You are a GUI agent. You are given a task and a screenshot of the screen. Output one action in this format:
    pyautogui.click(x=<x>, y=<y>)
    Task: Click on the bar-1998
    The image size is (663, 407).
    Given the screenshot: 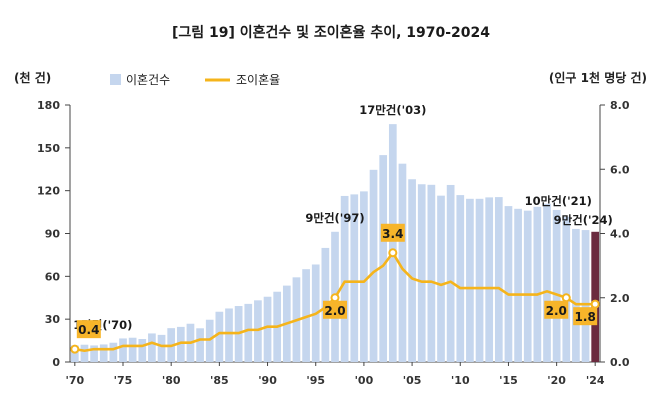 What is the action you would take?
    pyautogui.click(x=344, y=278)
    